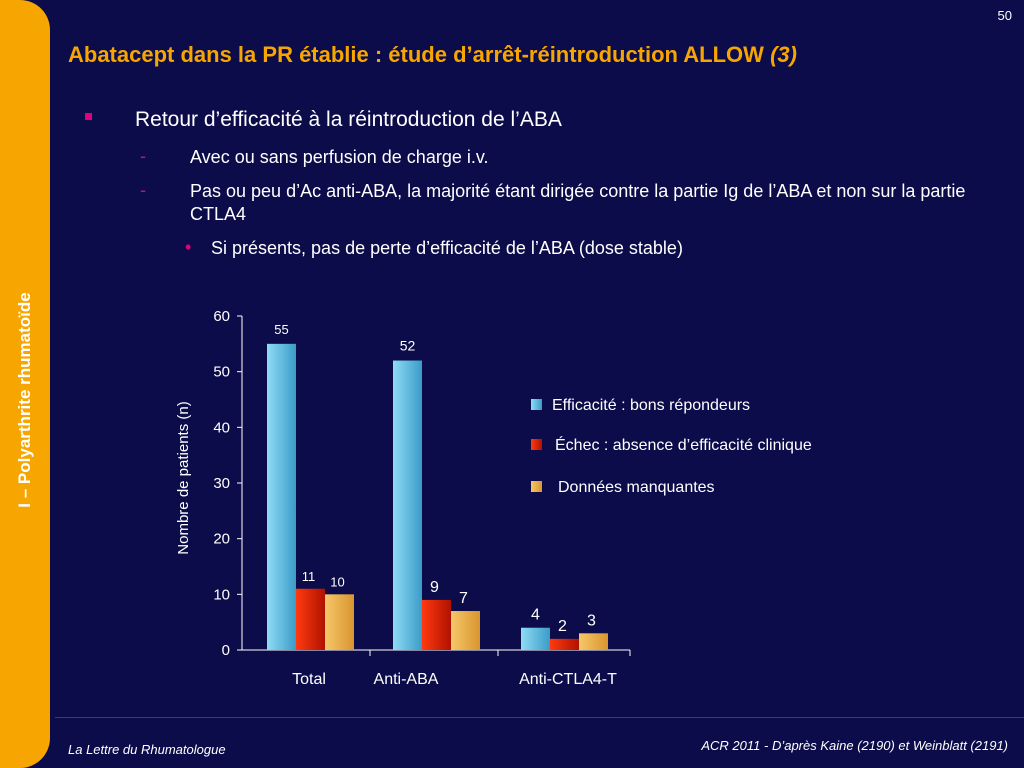 This screenshot has height=768, width=1024. Describe the element at coordinates (221, 316) in the screenshot. I see `y-tick-label: 60` at that location.